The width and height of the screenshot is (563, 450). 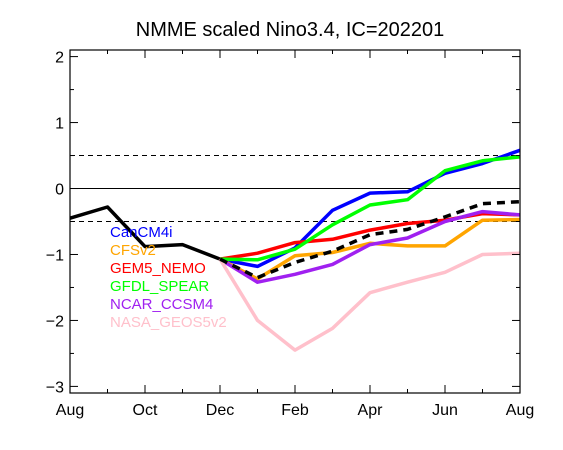 I want to click on y-tick-label: 2, so click(x=59, y=58).